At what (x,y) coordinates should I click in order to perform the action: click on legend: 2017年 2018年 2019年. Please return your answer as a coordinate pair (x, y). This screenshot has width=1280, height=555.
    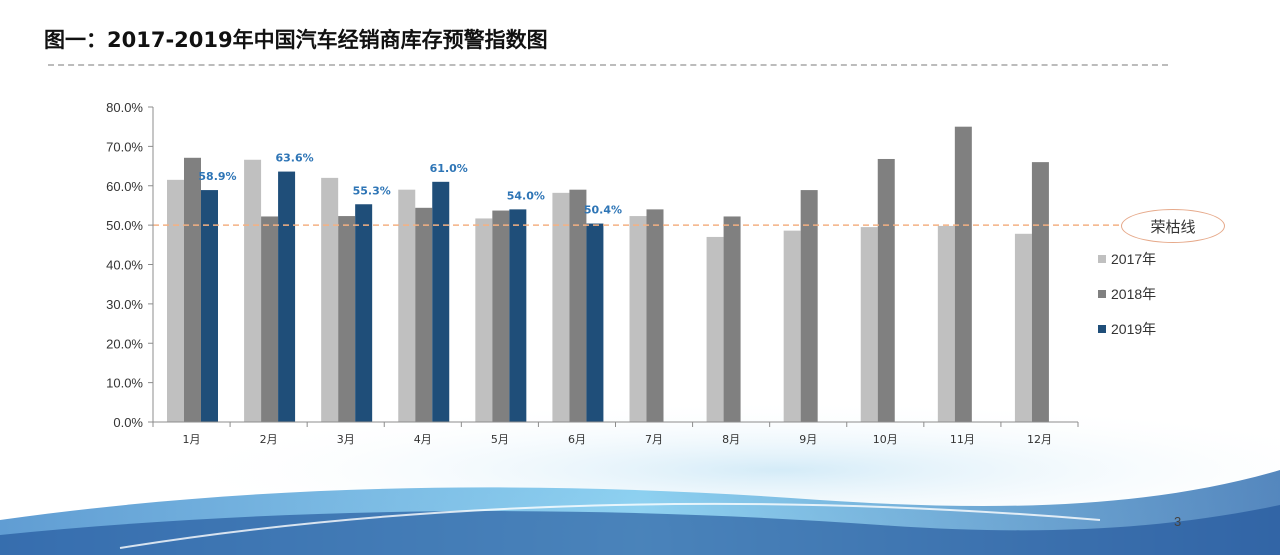
    Looking at the image, I should click on (1127, 302).